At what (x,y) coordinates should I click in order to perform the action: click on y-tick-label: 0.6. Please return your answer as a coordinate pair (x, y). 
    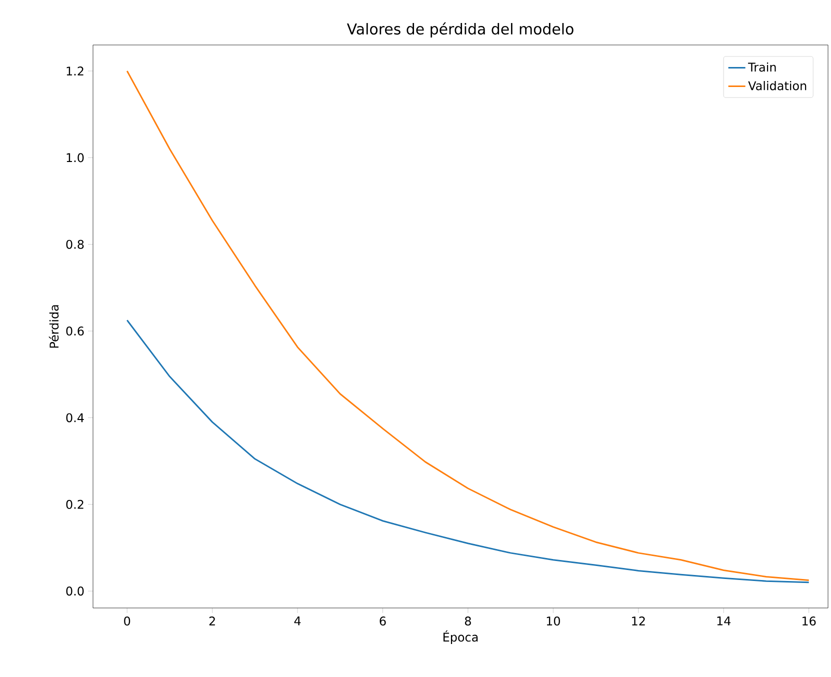
    Looking at the image, I should click on (75, 331).